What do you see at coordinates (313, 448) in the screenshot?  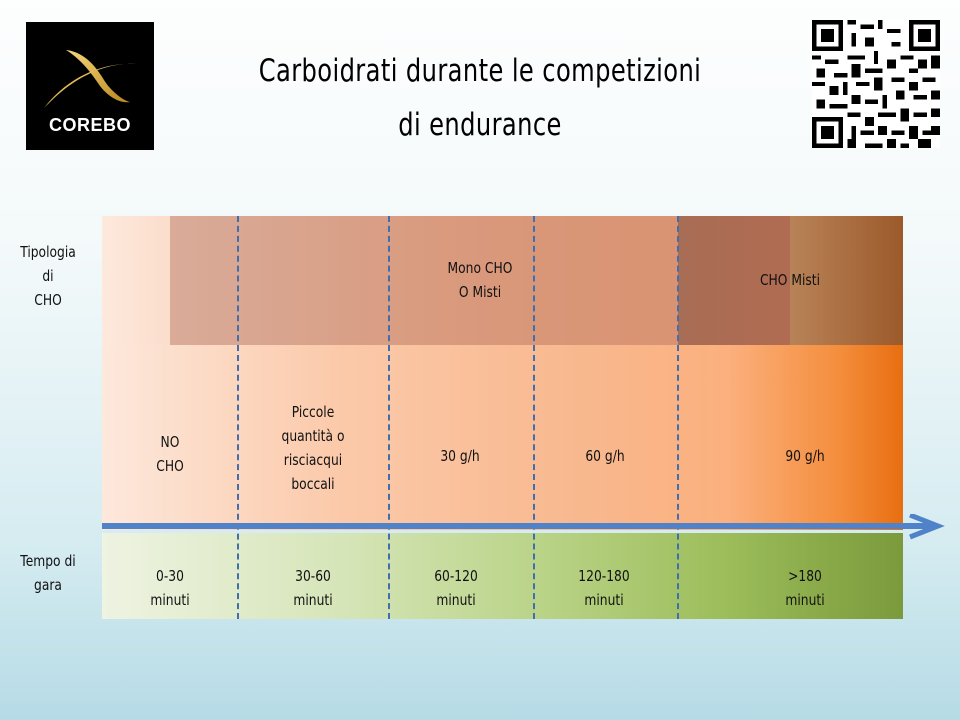 I see `intake-piccole: Piccole quantità o risciacqui boccali` at bounding box center [313, 448].